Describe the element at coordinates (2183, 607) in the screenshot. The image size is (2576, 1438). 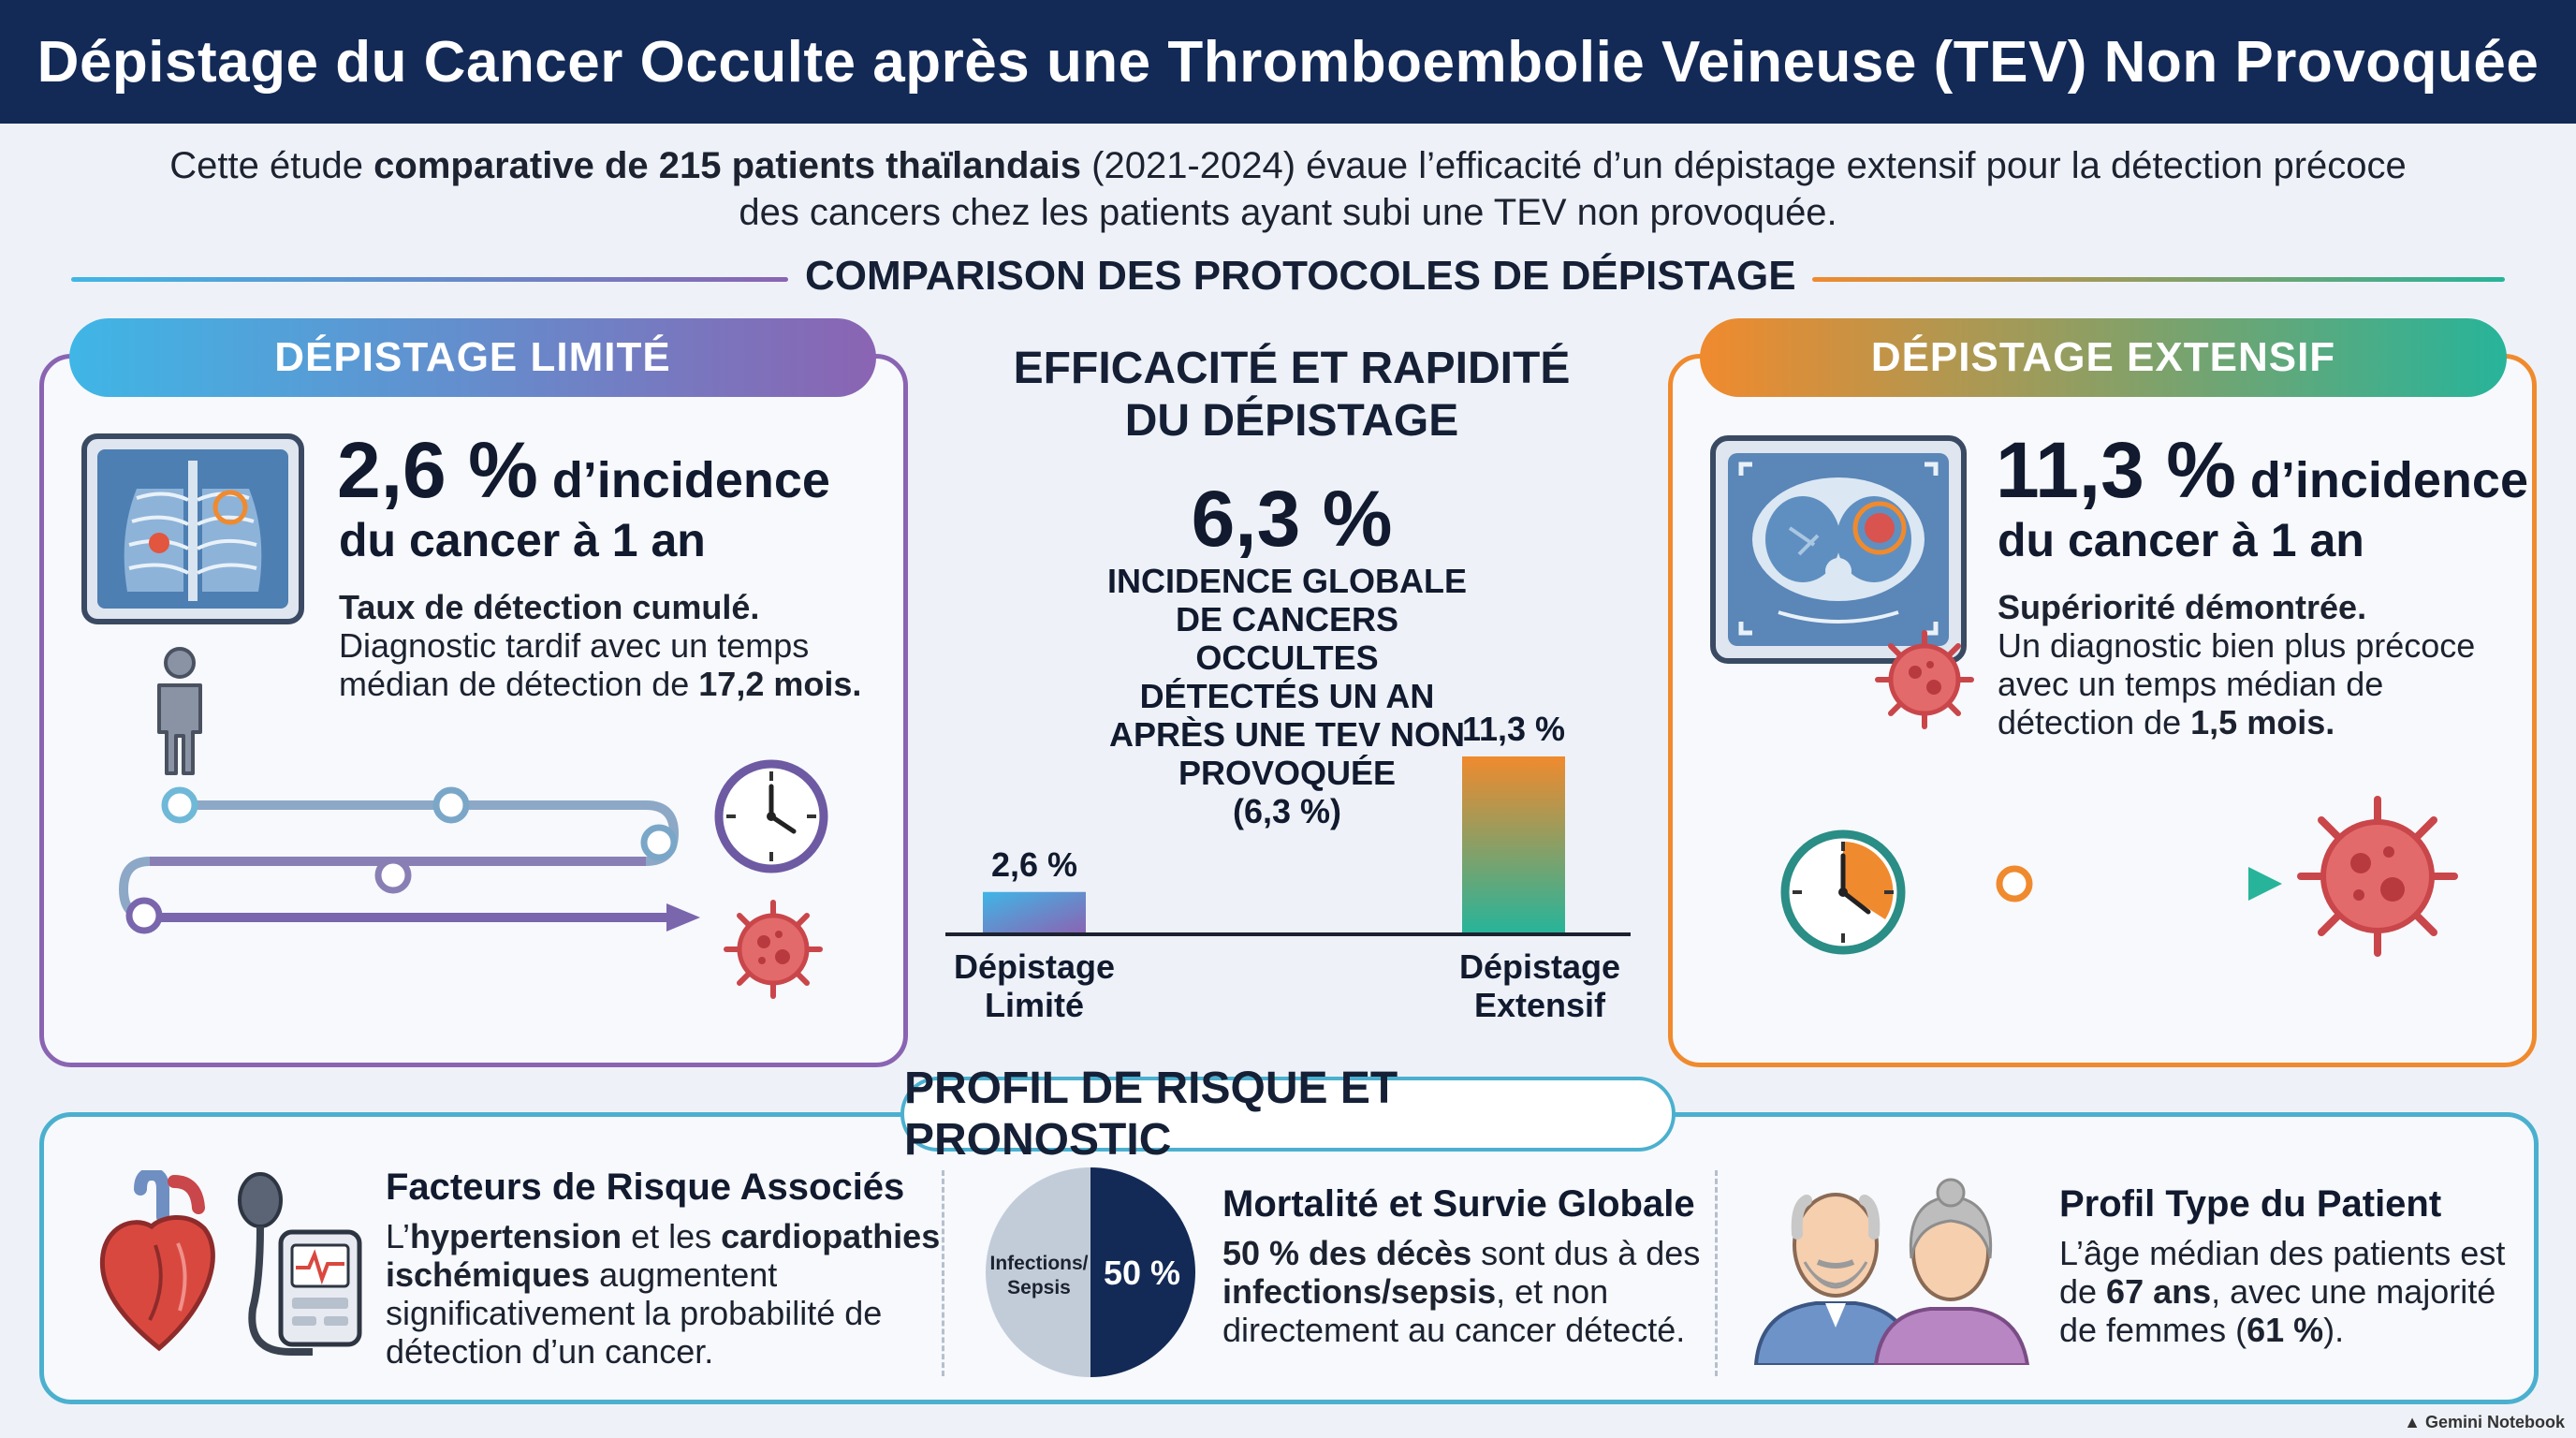
I see `extensive-desc-bold: Supériorité démontrée.` at that location.